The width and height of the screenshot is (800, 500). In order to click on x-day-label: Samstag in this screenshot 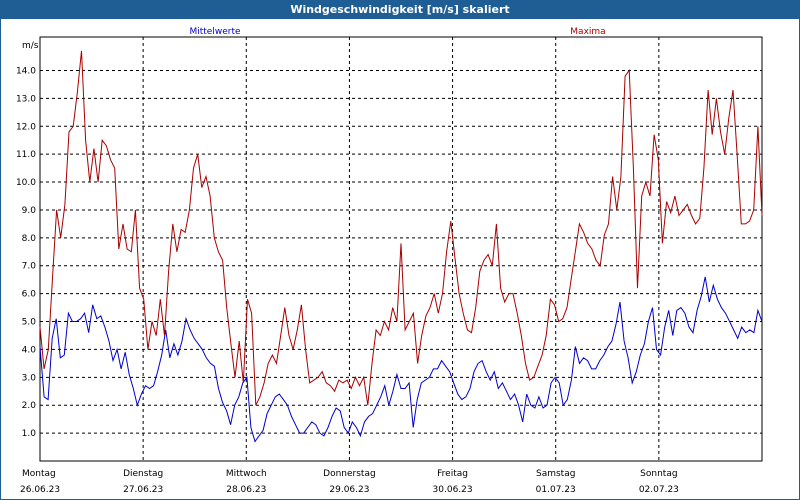, I will do `click(555, 474)`.